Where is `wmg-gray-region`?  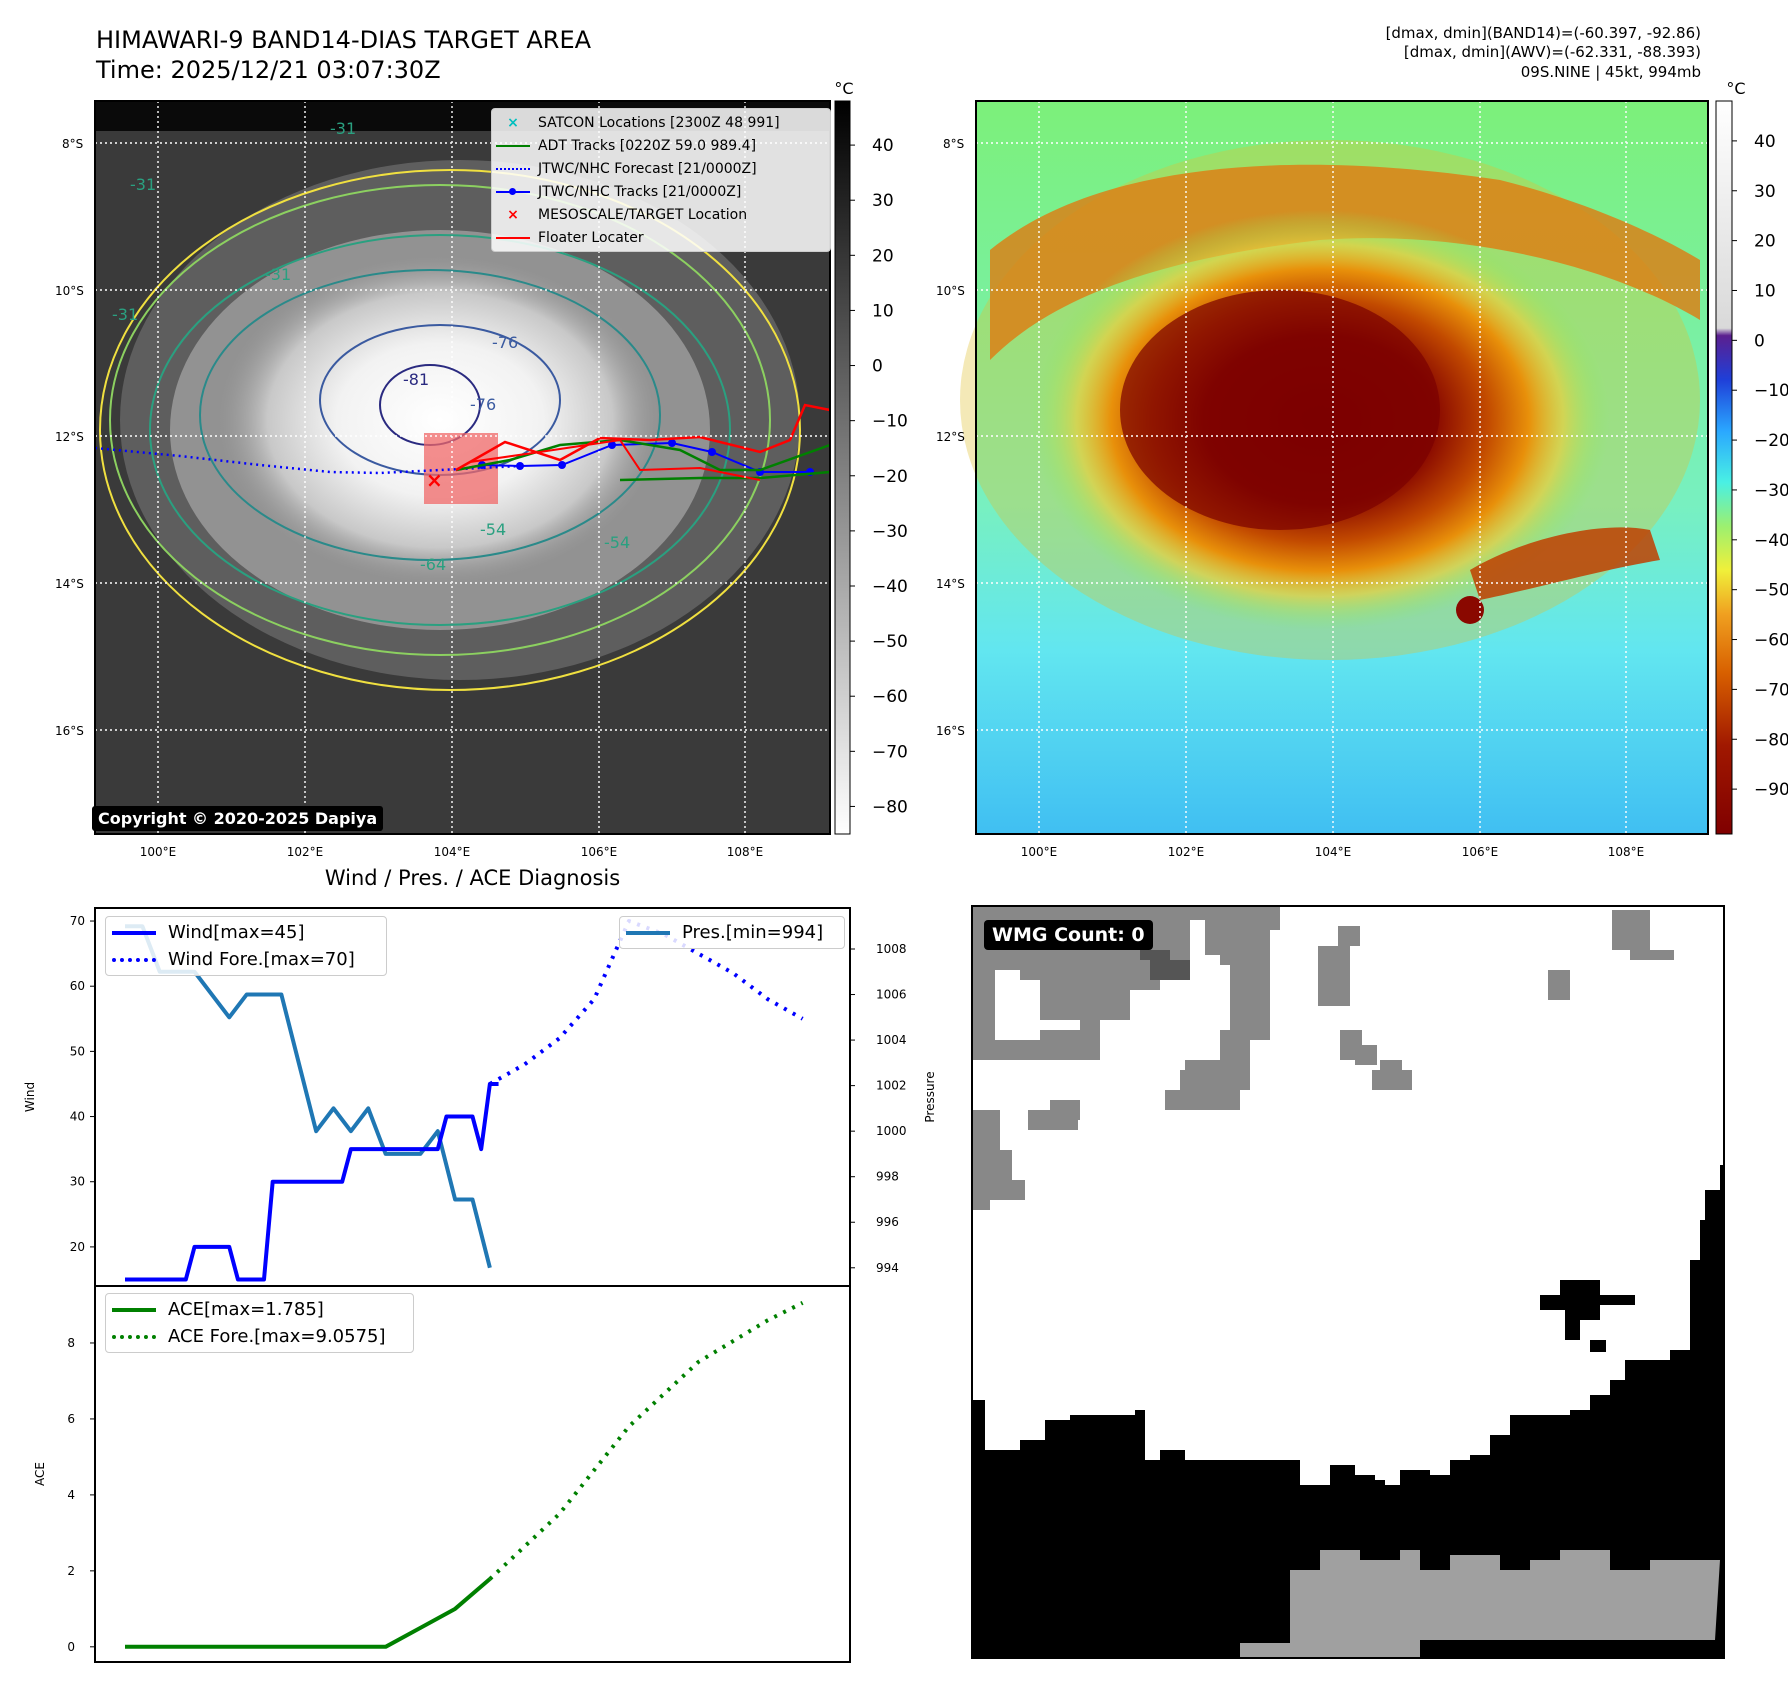 wmg-gray-region is located at coordinates (1505, 1604).